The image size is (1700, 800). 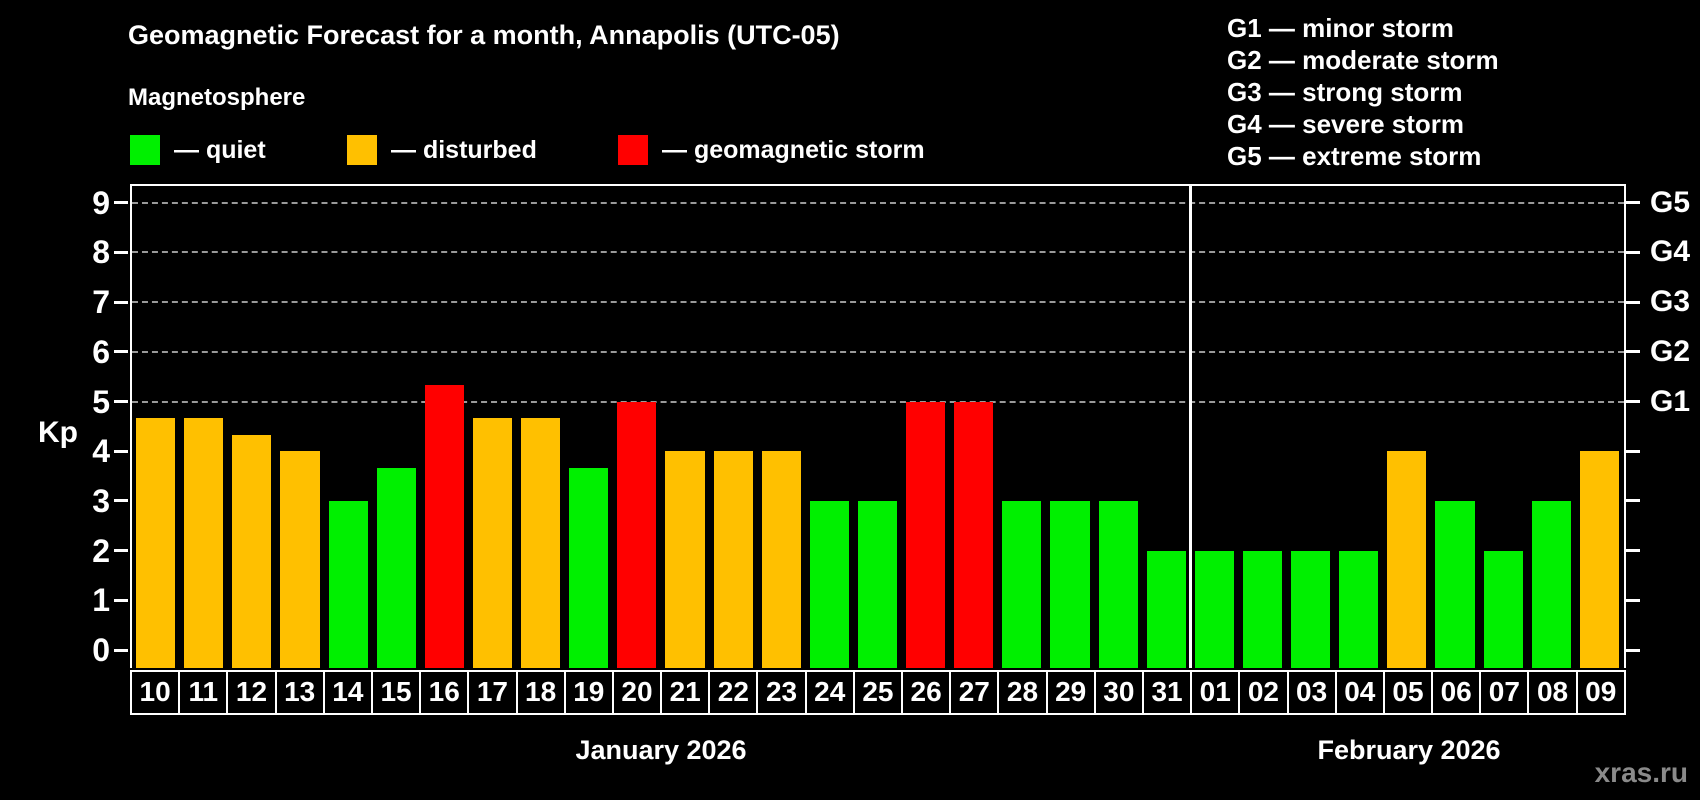 What do you see at coordinates (1670, 351) in the screenshot?
I see `g-level-label-g2: G2` at bounding box center [1670, 351].